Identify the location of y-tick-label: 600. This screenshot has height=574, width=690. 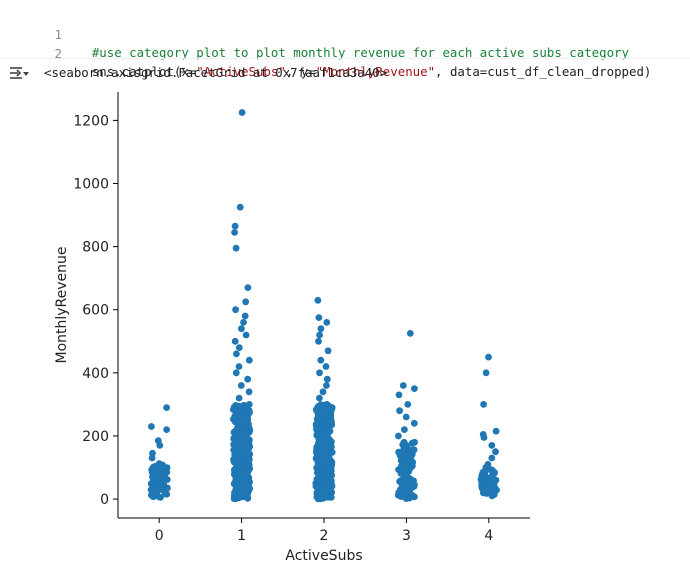
(95, 311).